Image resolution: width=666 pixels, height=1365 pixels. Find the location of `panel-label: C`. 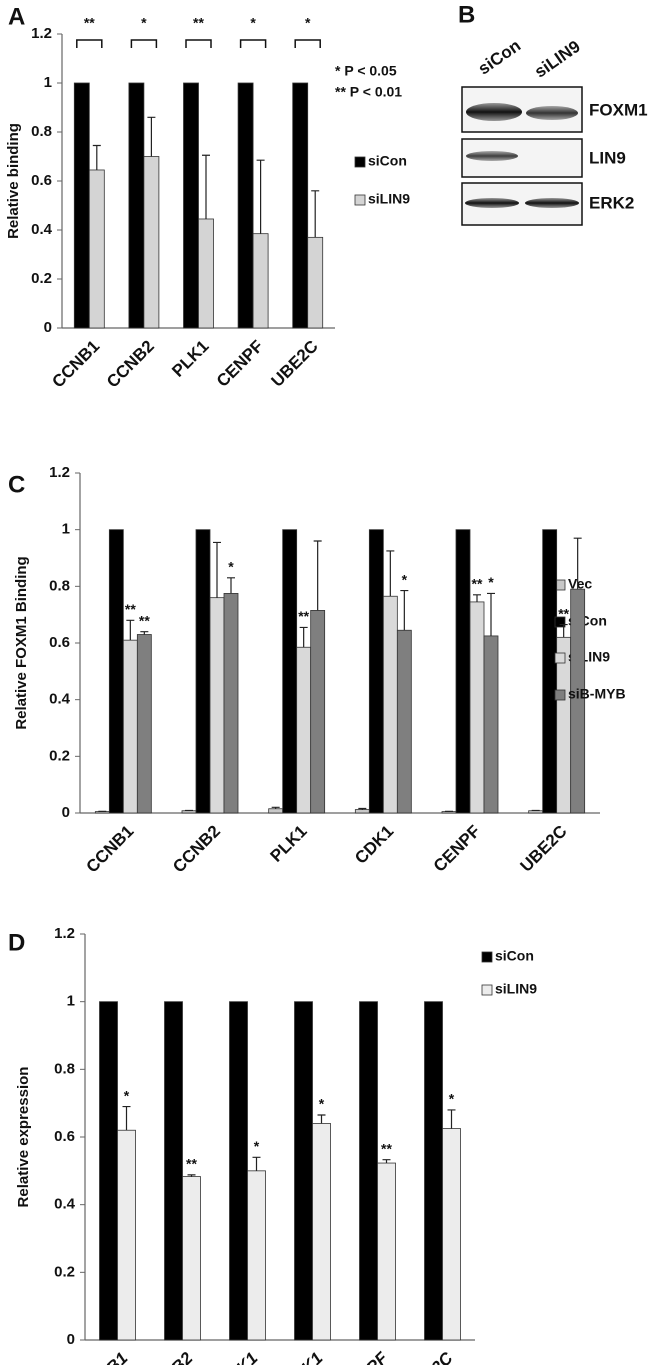

panel-label: C is located at coordinates (16, 484).